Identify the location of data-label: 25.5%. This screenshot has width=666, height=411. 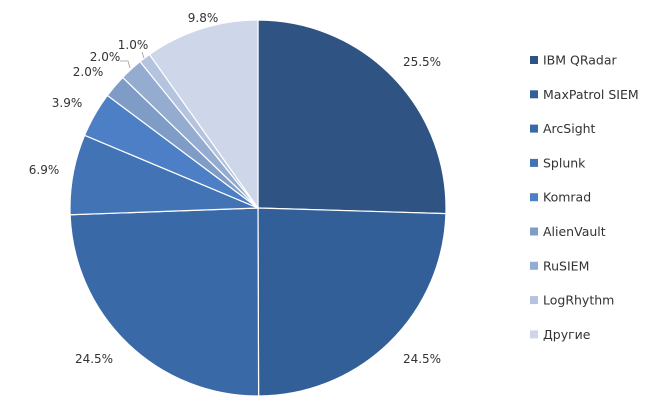
(422, 62).